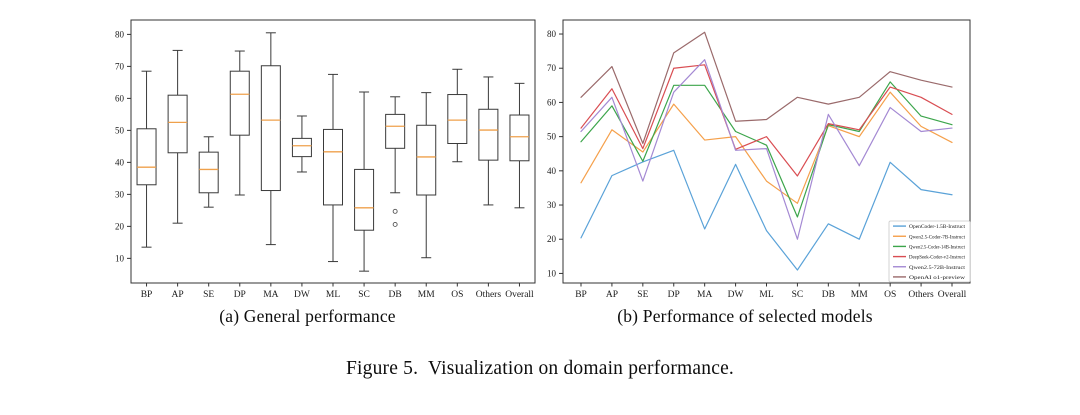 This screenshot has width=1080, height=415. What do you see at coordinates (937, 278) in the screenshot?
I see `legend-label: OpenAI o1-preview` at bounding box center [937, 278].